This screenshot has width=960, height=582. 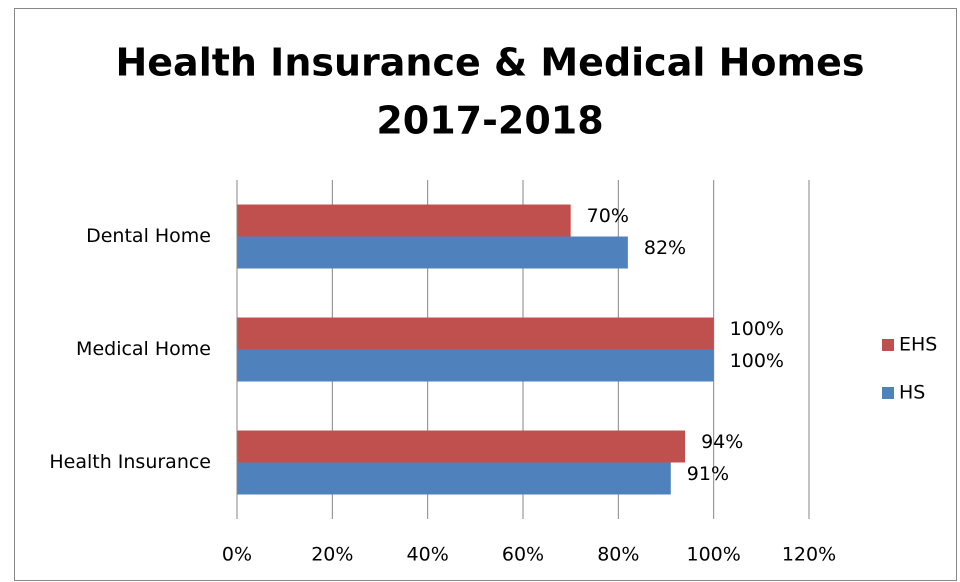 What do you see at coordinates (428, 555) in the screenshot?
I see `x-tick-label: 40%` at bounding box center [428, 555].